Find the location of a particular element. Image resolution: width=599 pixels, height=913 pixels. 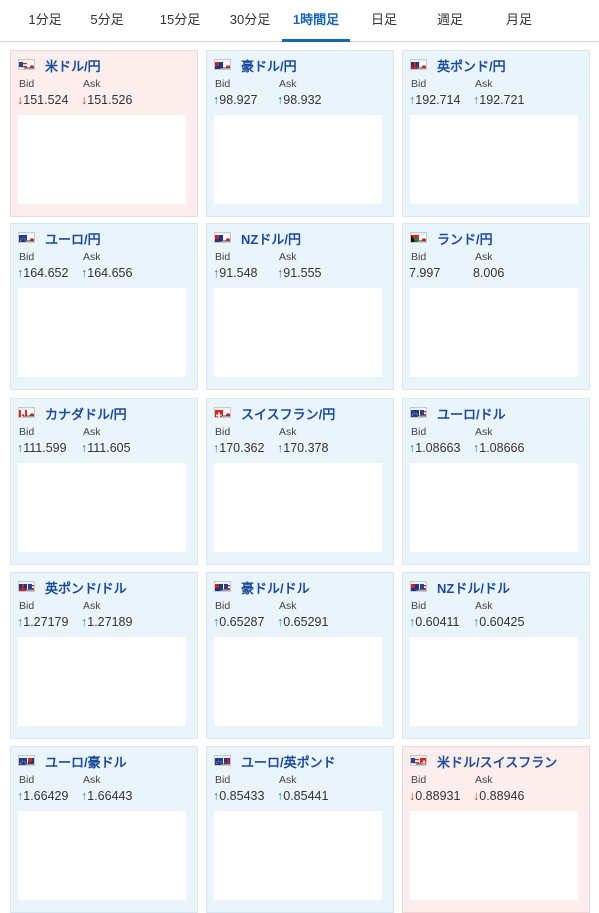

eu-jp-flag-icon: 16416316214:002:0014:00 is located at coordinates (26, 237).